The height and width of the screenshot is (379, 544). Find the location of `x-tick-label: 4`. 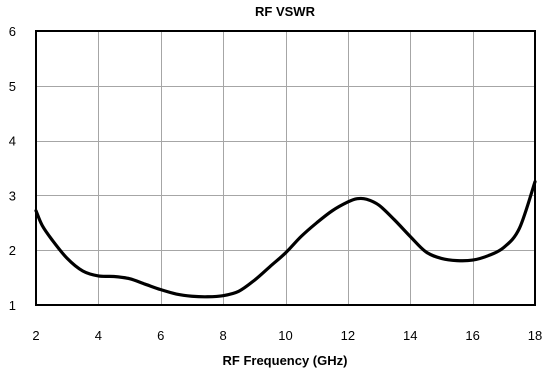

x-tick-label: 4 is located at coordinates (98, 335).